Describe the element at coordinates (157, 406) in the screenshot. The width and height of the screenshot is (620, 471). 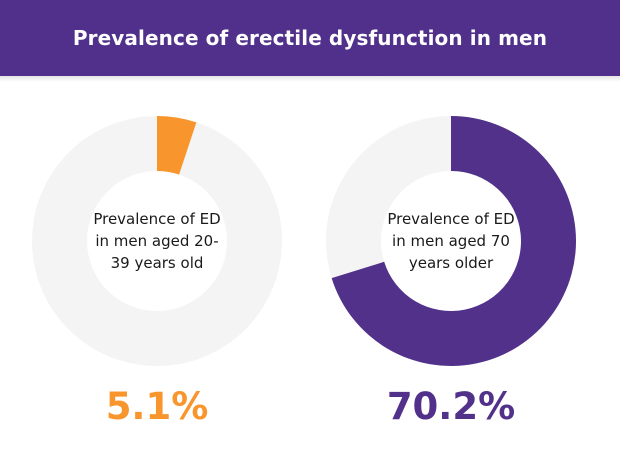
I see `value-label-20-39: 5.1%` at that location.